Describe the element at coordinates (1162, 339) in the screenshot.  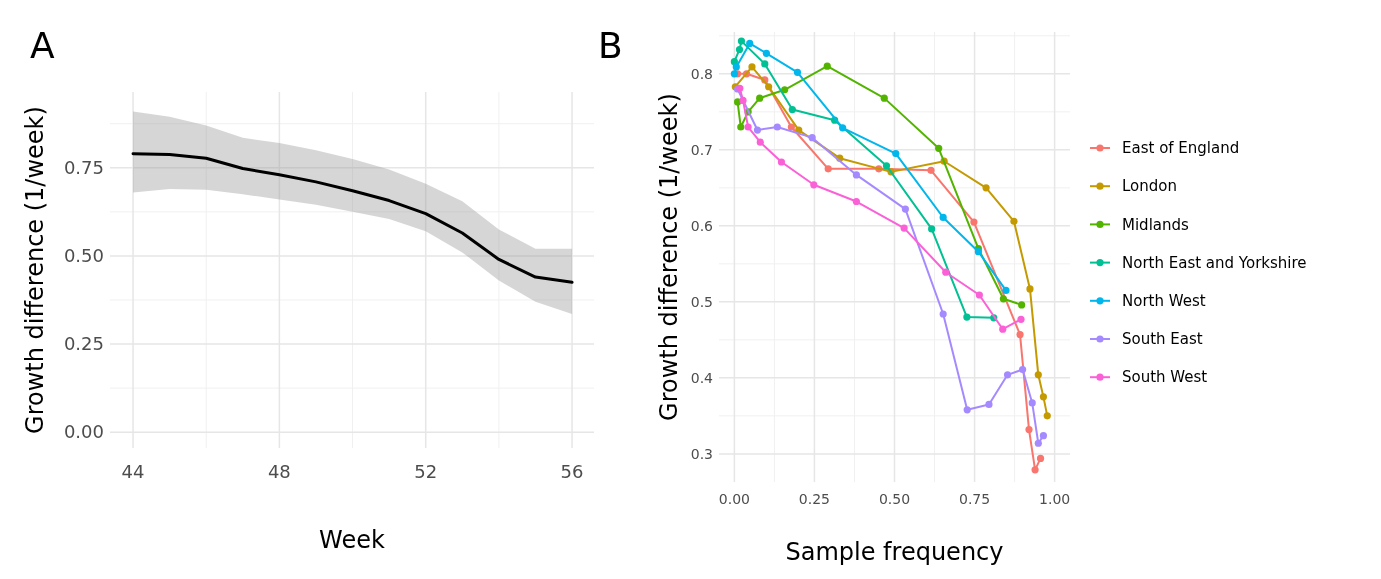
I see `legend-label: South East` at that location.